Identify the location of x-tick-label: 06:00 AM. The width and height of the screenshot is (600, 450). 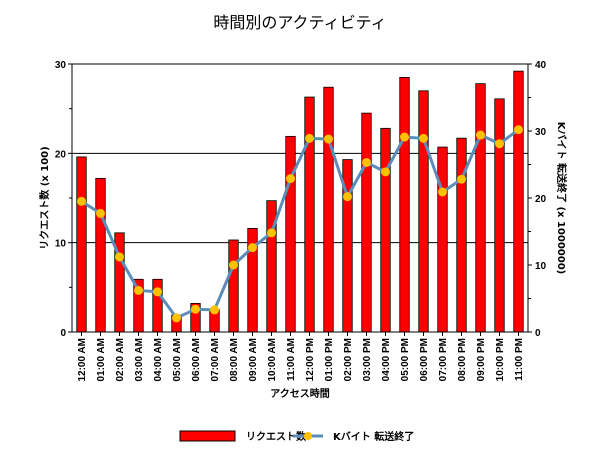
(196, 360).